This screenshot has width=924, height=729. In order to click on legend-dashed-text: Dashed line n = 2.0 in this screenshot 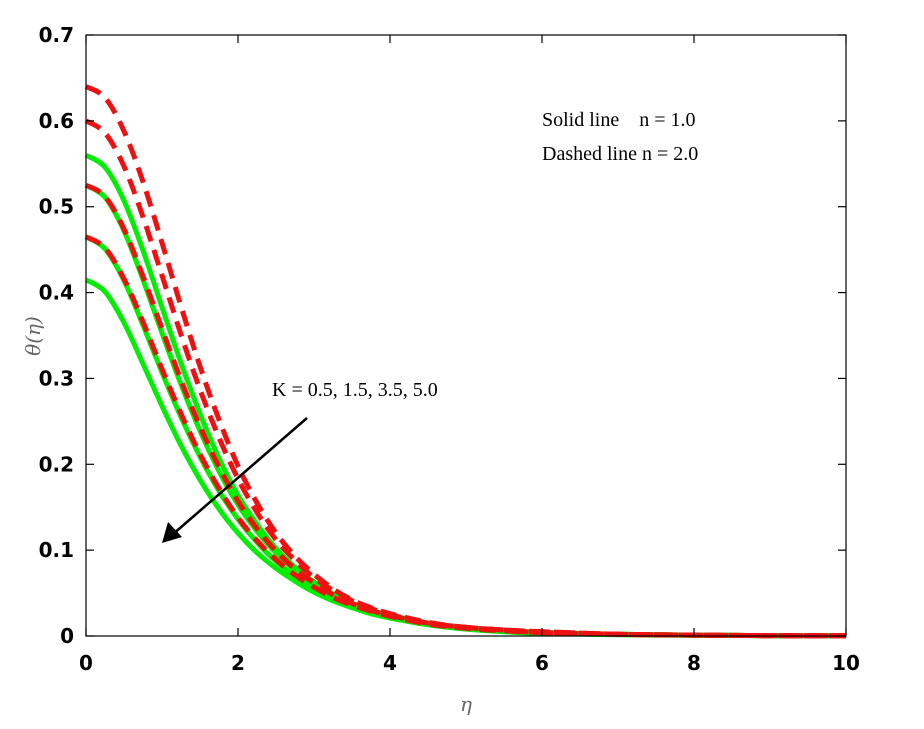, I will do `click(620, 154)`.